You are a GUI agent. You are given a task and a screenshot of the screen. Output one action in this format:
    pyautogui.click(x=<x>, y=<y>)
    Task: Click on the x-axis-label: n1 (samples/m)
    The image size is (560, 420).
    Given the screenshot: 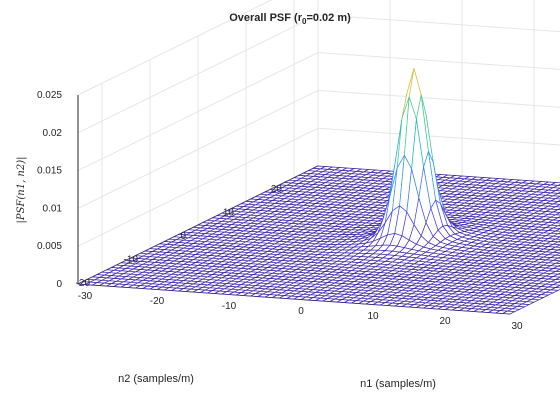 What is the action you would take?
    pyautogui.click(x=398, y=384)
    